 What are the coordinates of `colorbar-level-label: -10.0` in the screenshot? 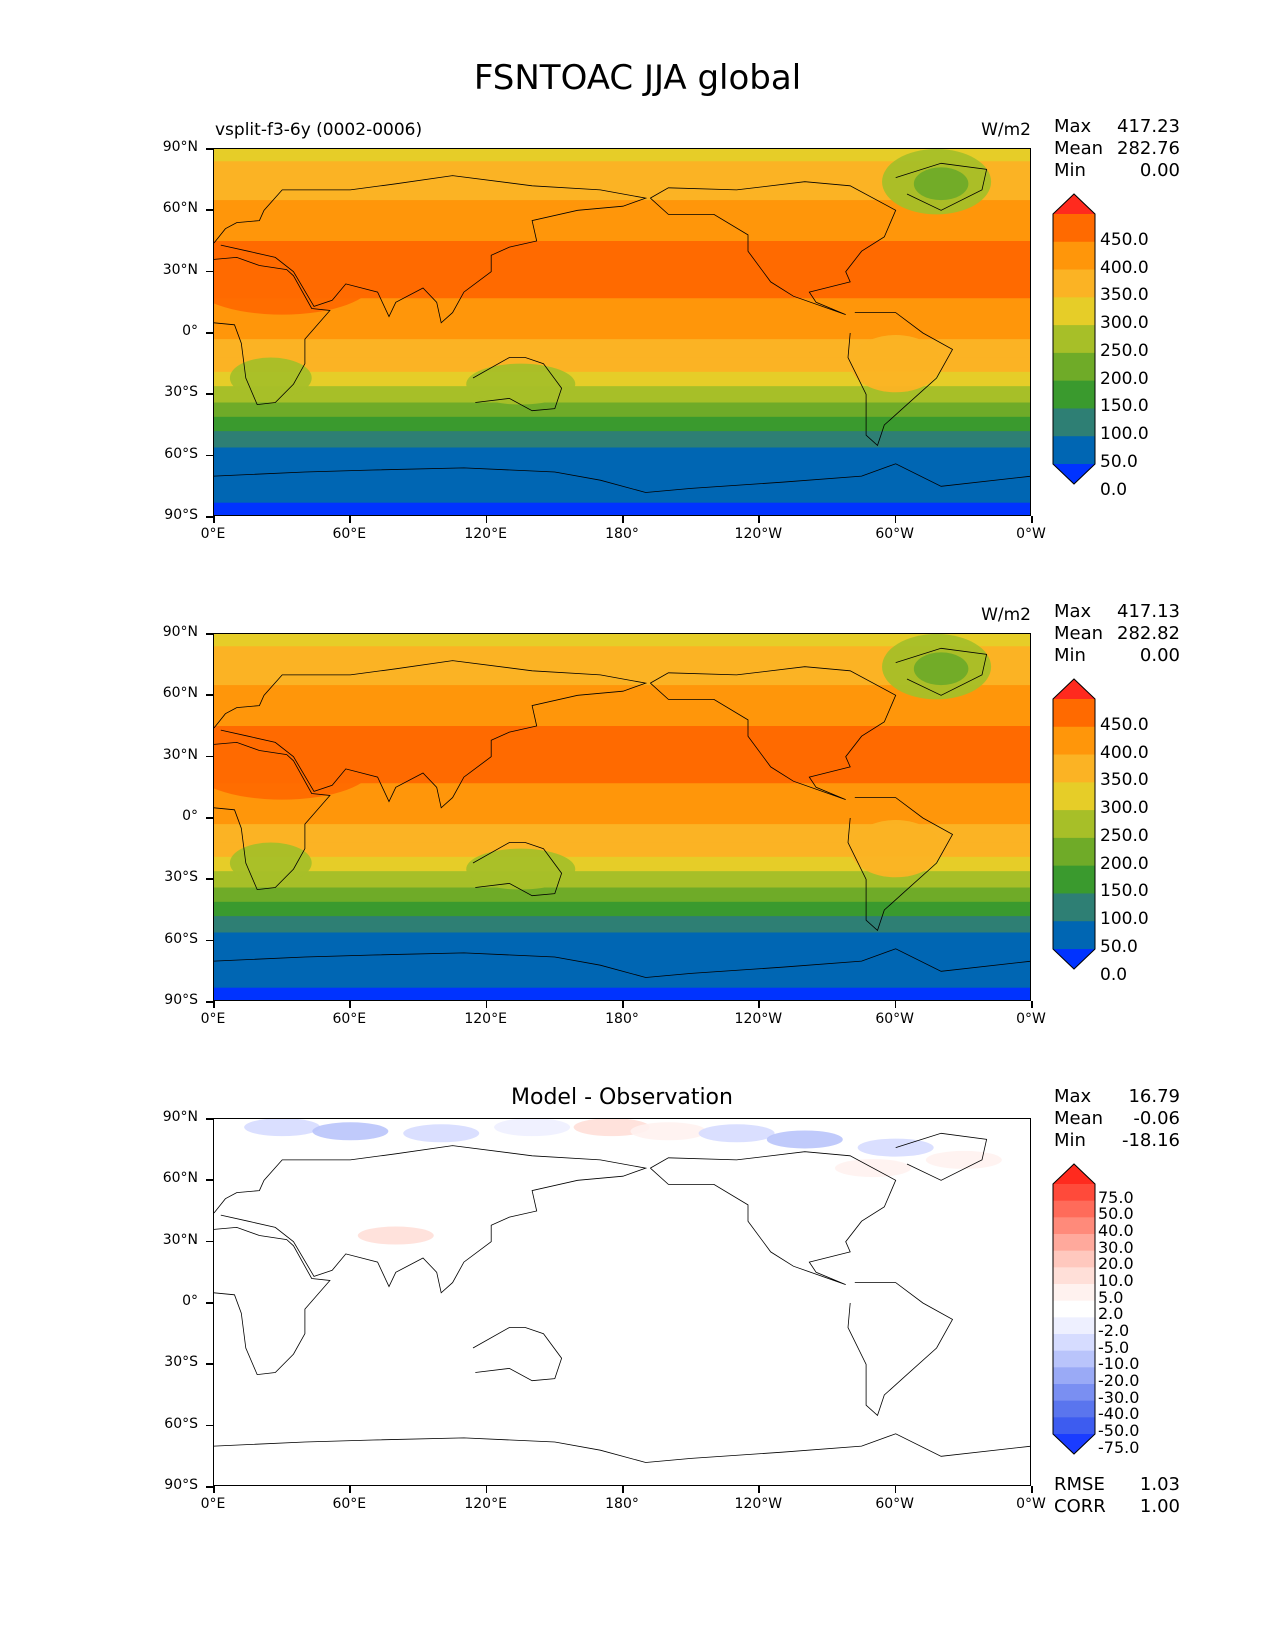 It's located at (1119, 1364).